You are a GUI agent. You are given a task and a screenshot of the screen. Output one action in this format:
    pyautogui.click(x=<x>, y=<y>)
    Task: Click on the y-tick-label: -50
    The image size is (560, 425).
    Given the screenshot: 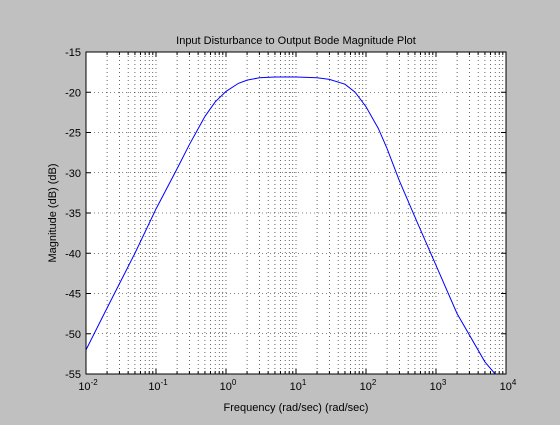 What is the action you would take?
    pyautogui.click(x=73, y=335)
    